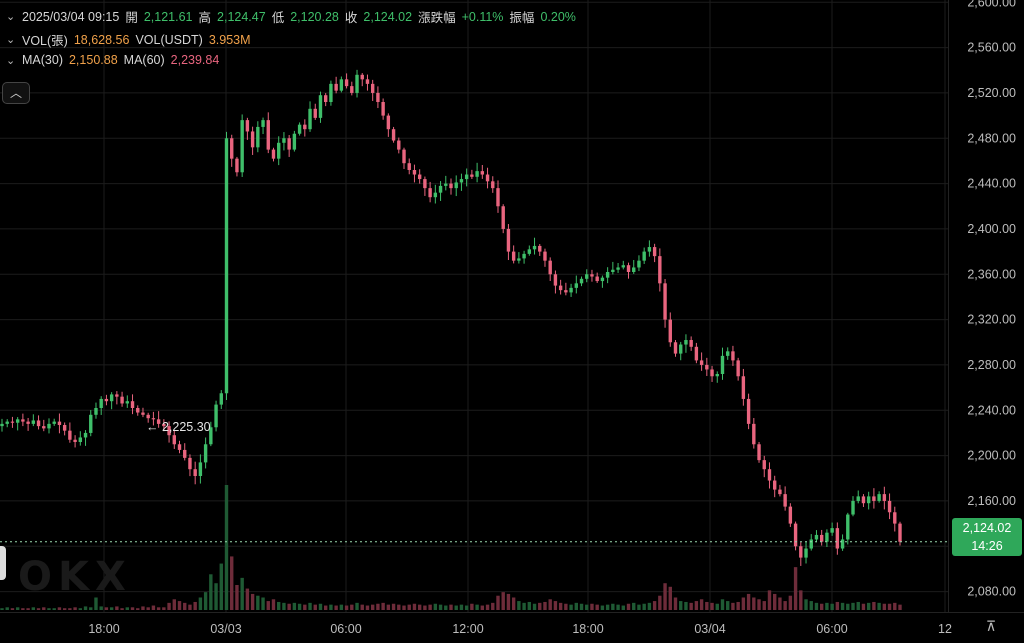 The height and width of the screenshot is (643, 1024). Describe the element at coordinates (128, 39) in the screenshot. I see `volume-legend: ⌄ VOL(張) 18,628.56 VOL(USDT) 3.953M` at that location.